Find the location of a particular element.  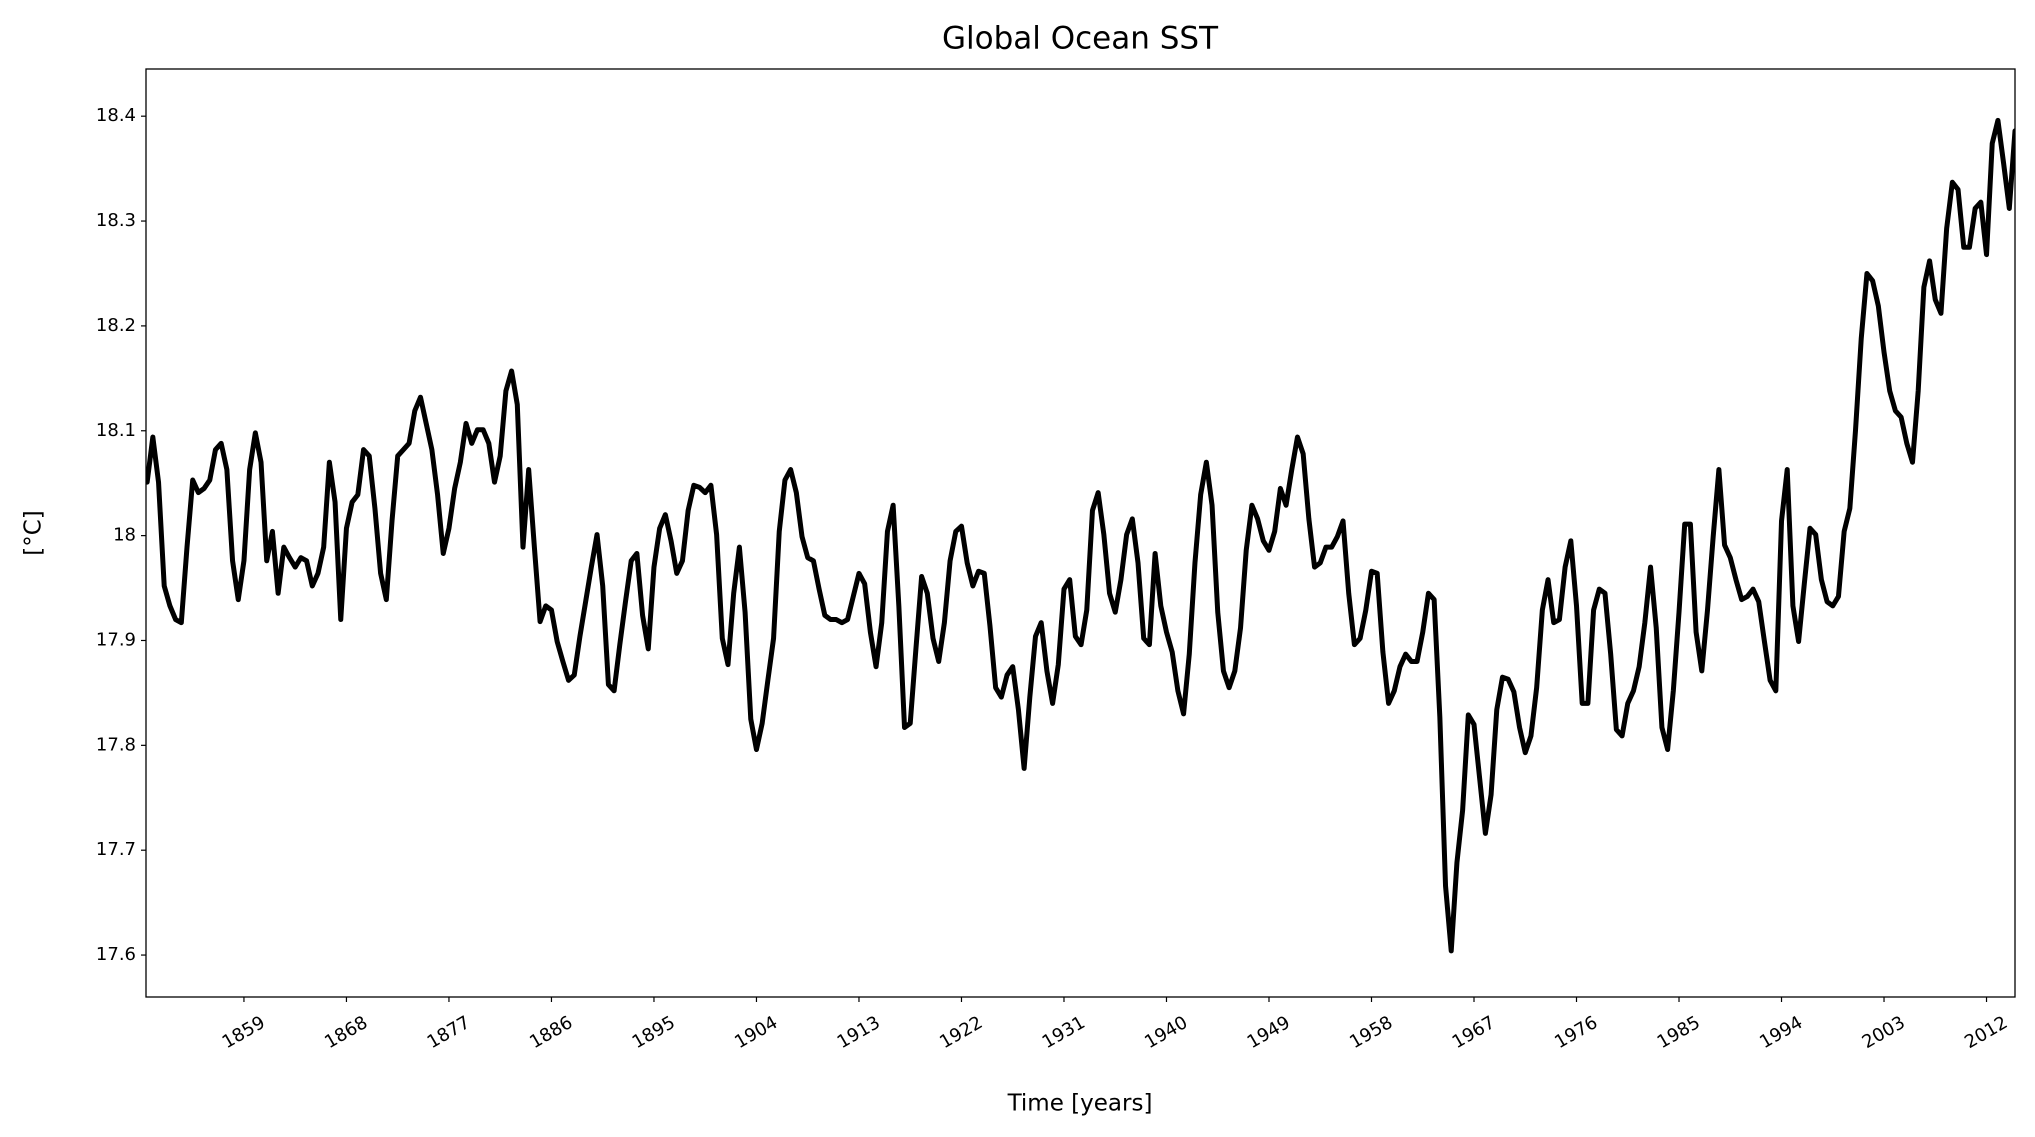

x-tick-label: 1868 is located at coordinates (346, 1032).